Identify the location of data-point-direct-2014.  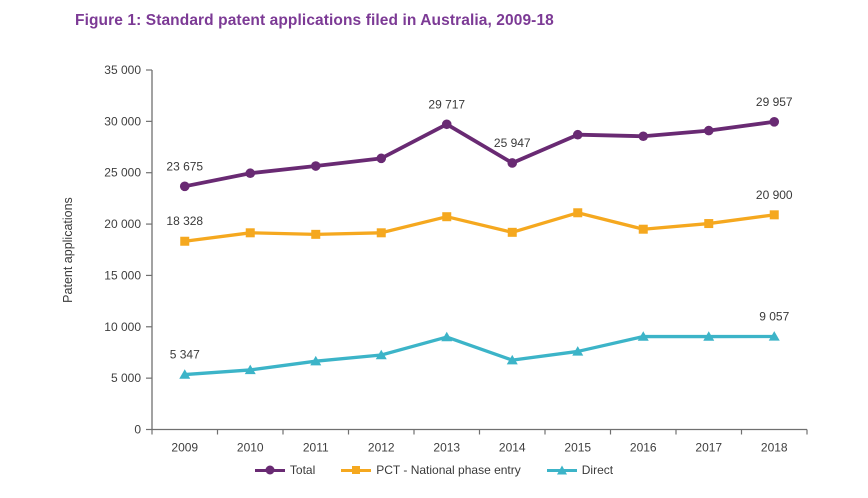
(512, 359).